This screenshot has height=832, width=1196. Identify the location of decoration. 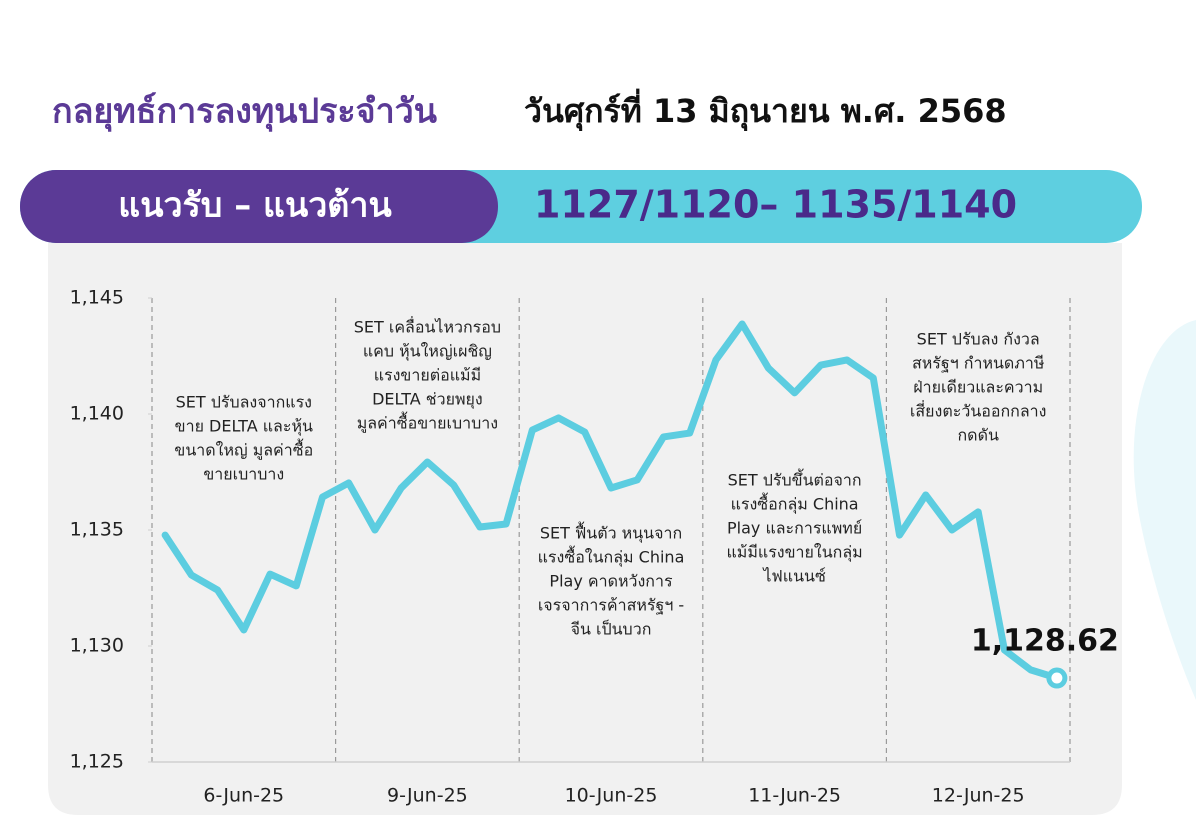
(1164, 510).